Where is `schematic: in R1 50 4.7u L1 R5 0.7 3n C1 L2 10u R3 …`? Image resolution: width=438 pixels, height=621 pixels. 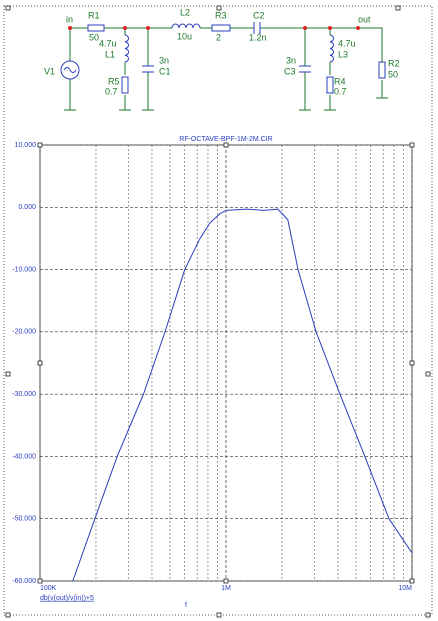 schematic: in R1 50 4.7u L1 R5 0.7 3n C1 L2 10u R3 … is located at coordinates (222, 59).